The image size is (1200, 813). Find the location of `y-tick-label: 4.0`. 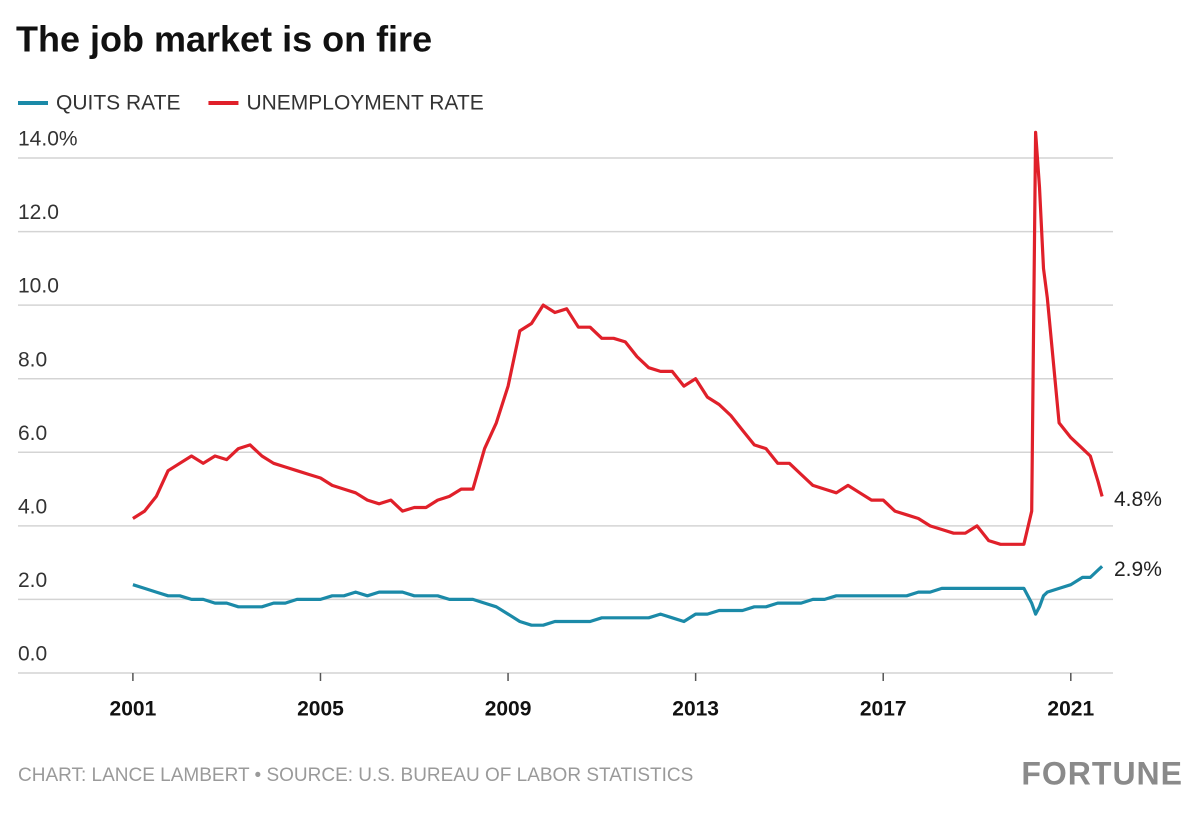

y-tick-label: 4.0 is located at coordinates (32, 506).